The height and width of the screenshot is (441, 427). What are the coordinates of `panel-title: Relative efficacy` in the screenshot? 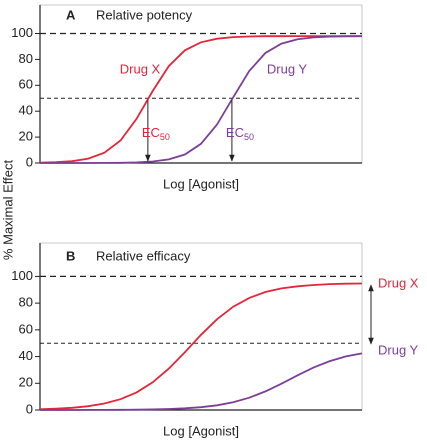 It's located at (143, 255).